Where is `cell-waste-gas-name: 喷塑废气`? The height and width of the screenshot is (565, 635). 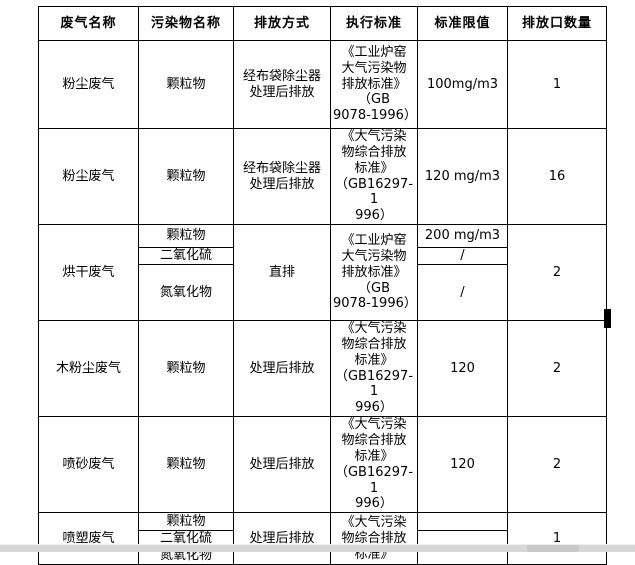 cell-waste-gas-name: 喷塑废气 is located at coordinates (88, 538).